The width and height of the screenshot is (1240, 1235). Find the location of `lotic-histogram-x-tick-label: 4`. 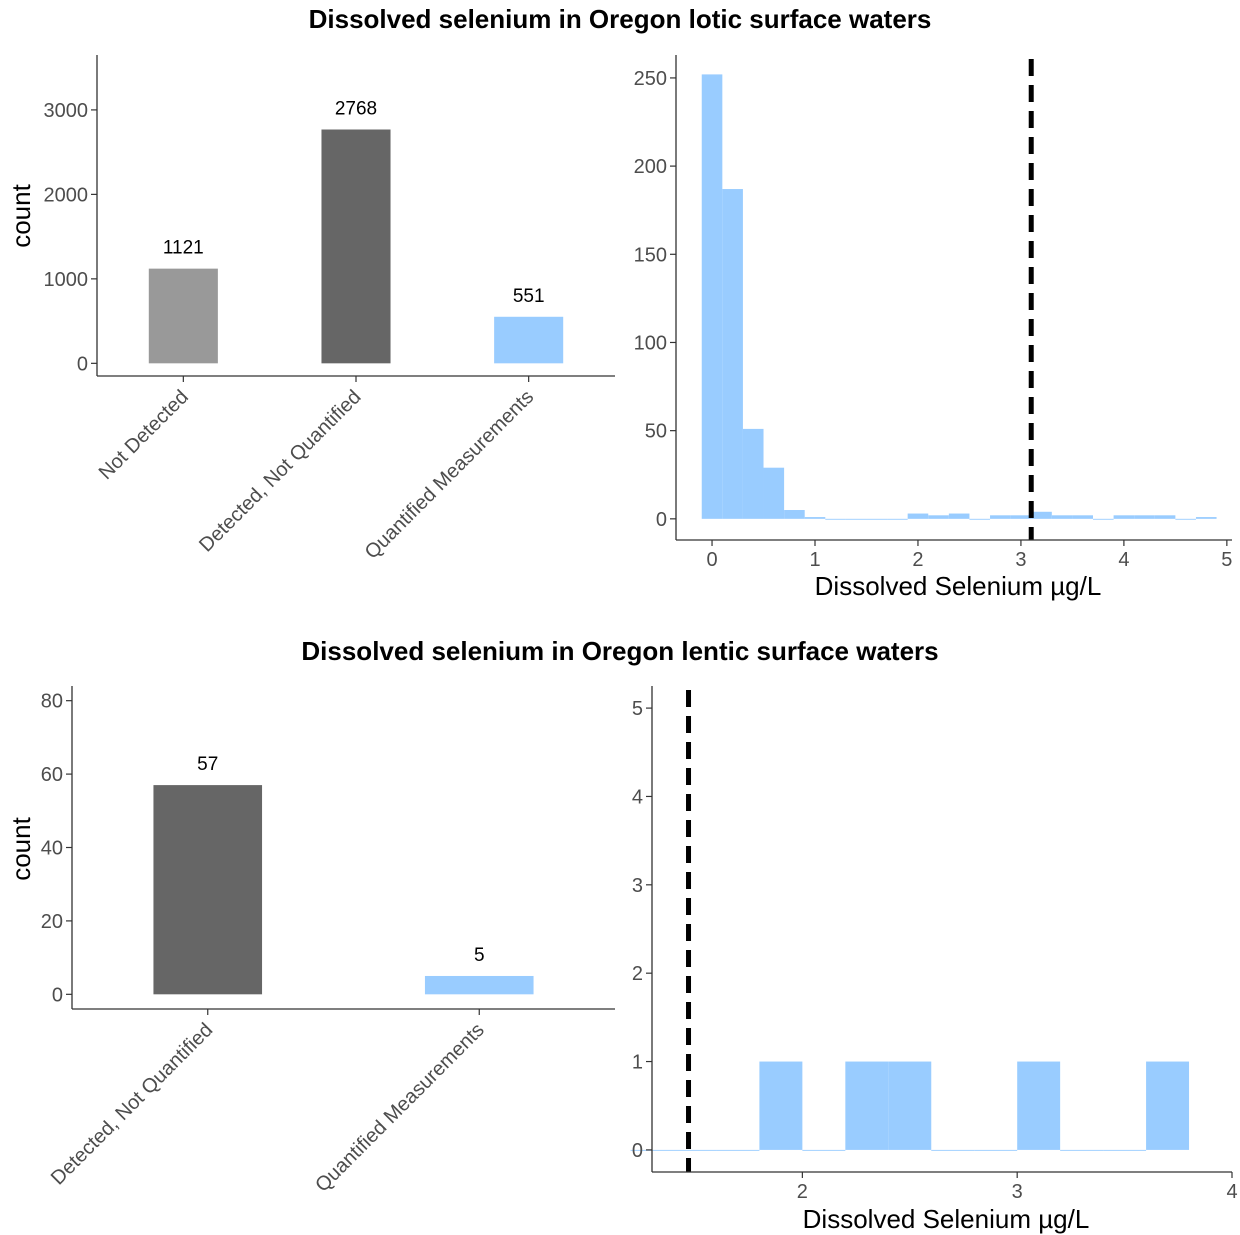

lotic-histogram-x-tick-label: 4 is located at coordinates (1123, 560).